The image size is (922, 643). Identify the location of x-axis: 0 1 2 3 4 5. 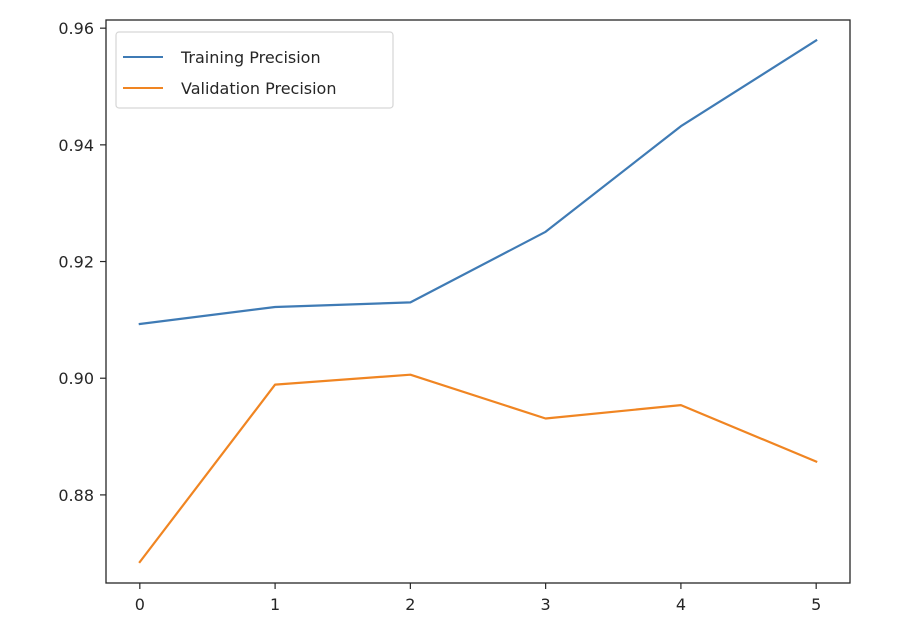
(478, 598).